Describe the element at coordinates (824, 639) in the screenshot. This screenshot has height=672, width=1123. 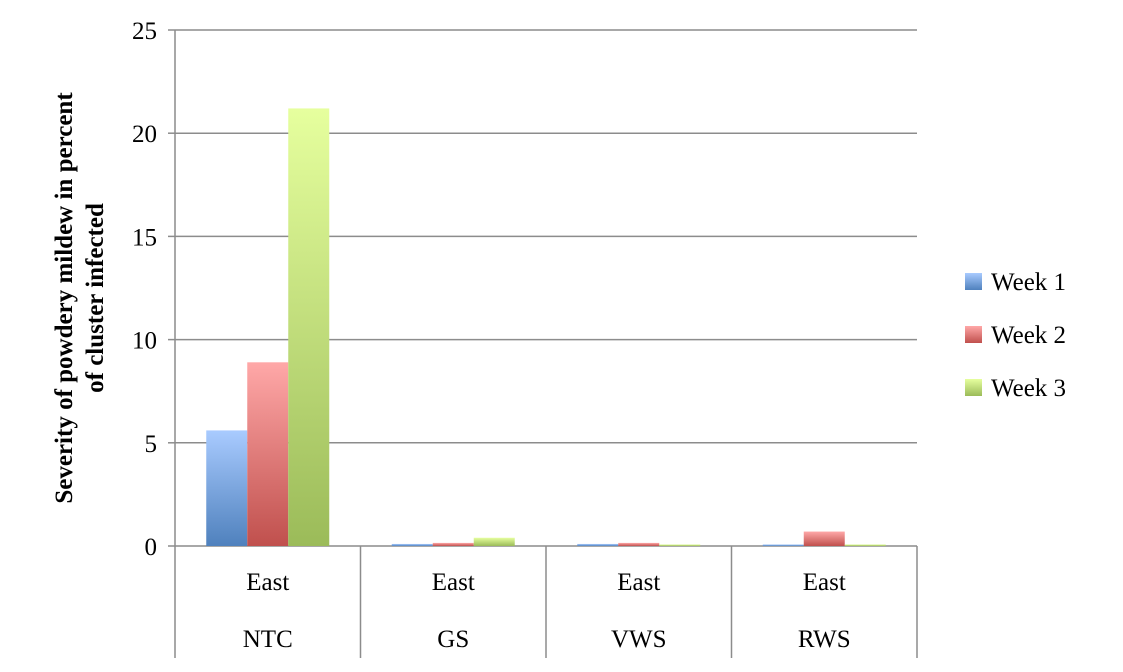
I see `x-category-label-bottom: RWS` at that location.